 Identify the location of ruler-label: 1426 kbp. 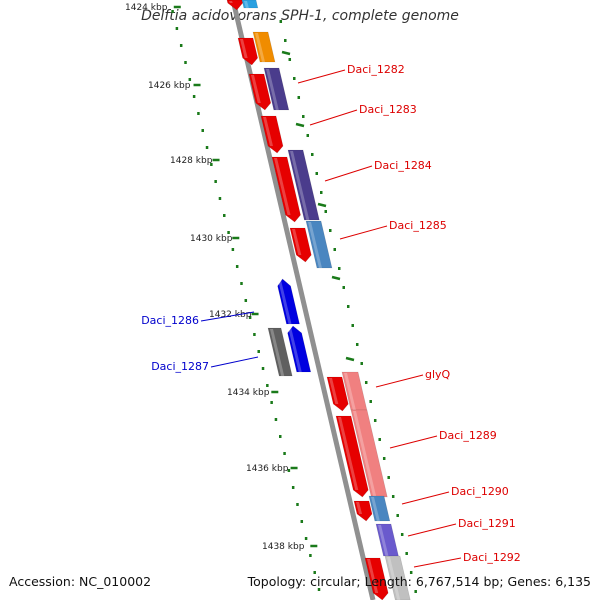
(169, 86).